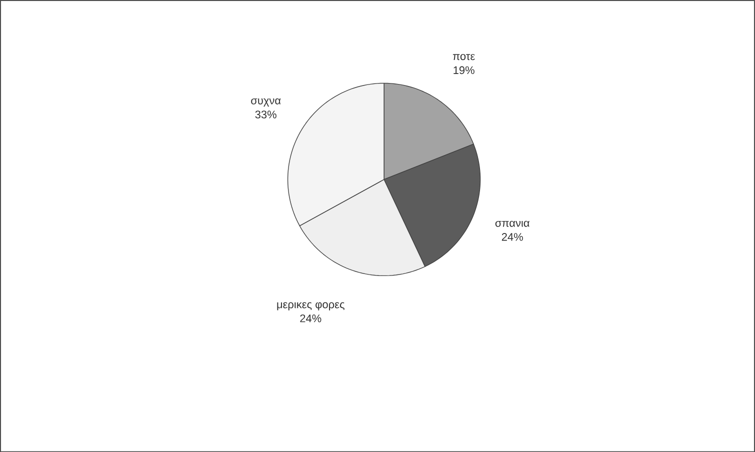  I want to click on slice-label: μερικες φορες, so click(310, 306).